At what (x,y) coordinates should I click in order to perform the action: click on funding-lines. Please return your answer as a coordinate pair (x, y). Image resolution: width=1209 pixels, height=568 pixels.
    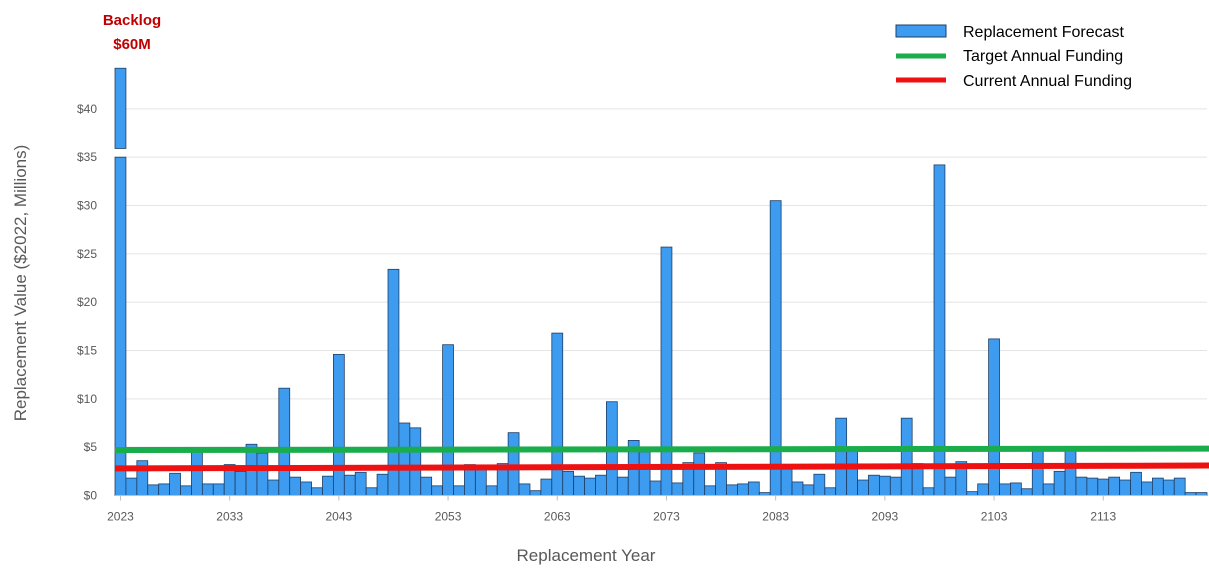
    Looking at the image, I should click on (661, 458).